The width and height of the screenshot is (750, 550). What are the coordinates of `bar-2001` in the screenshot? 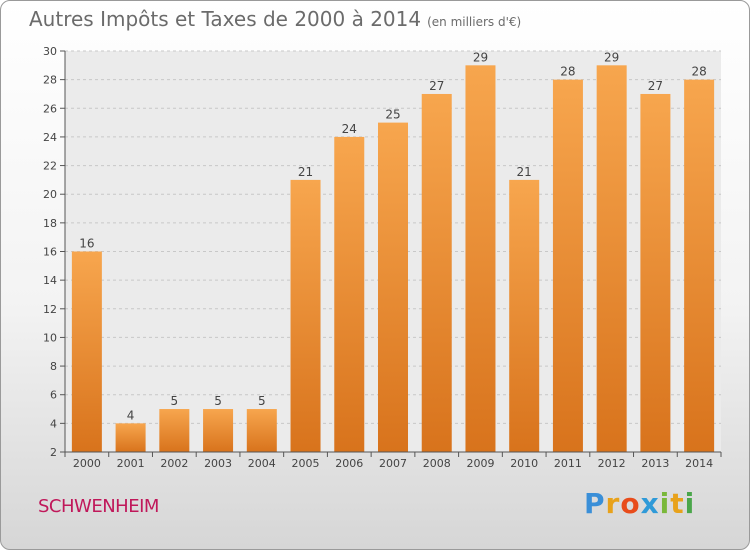 It's located at (130, 437).